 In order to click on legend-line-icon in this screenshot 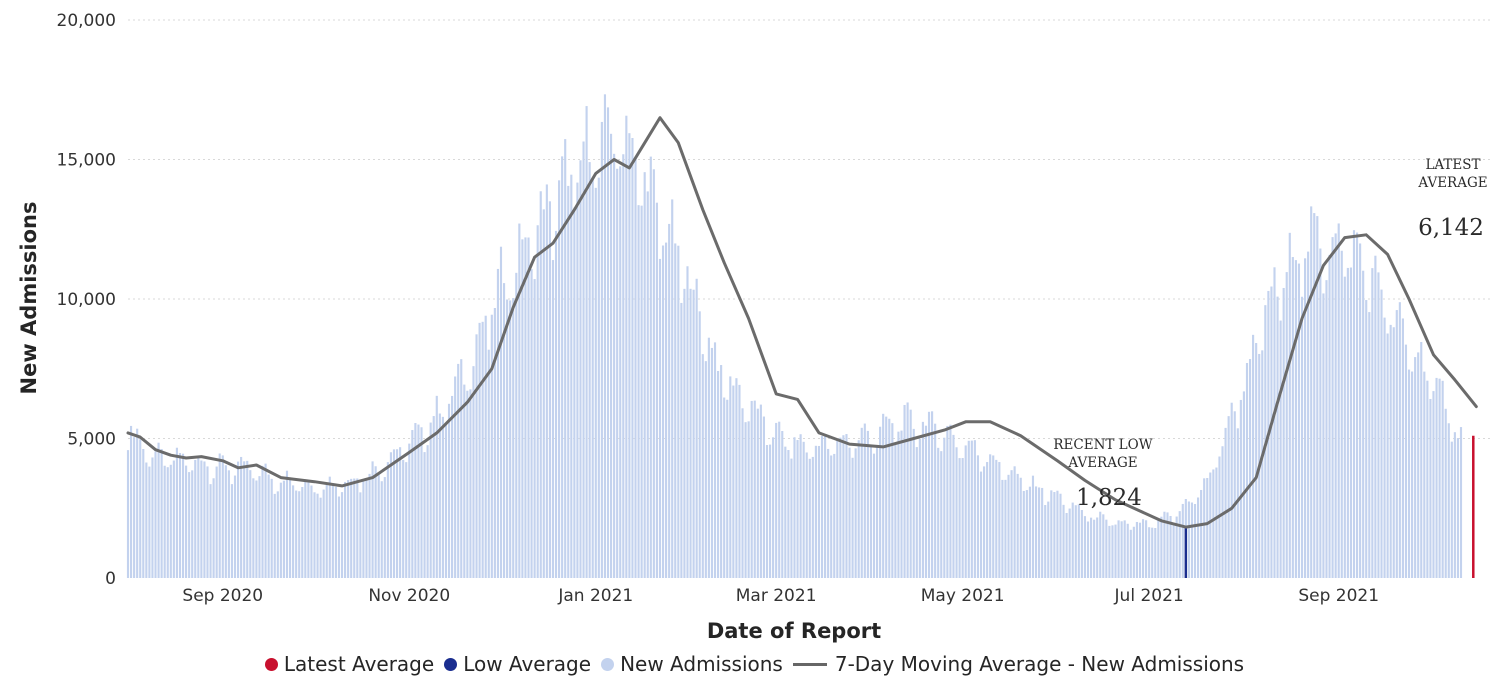, I will do `click(809, 664)`.